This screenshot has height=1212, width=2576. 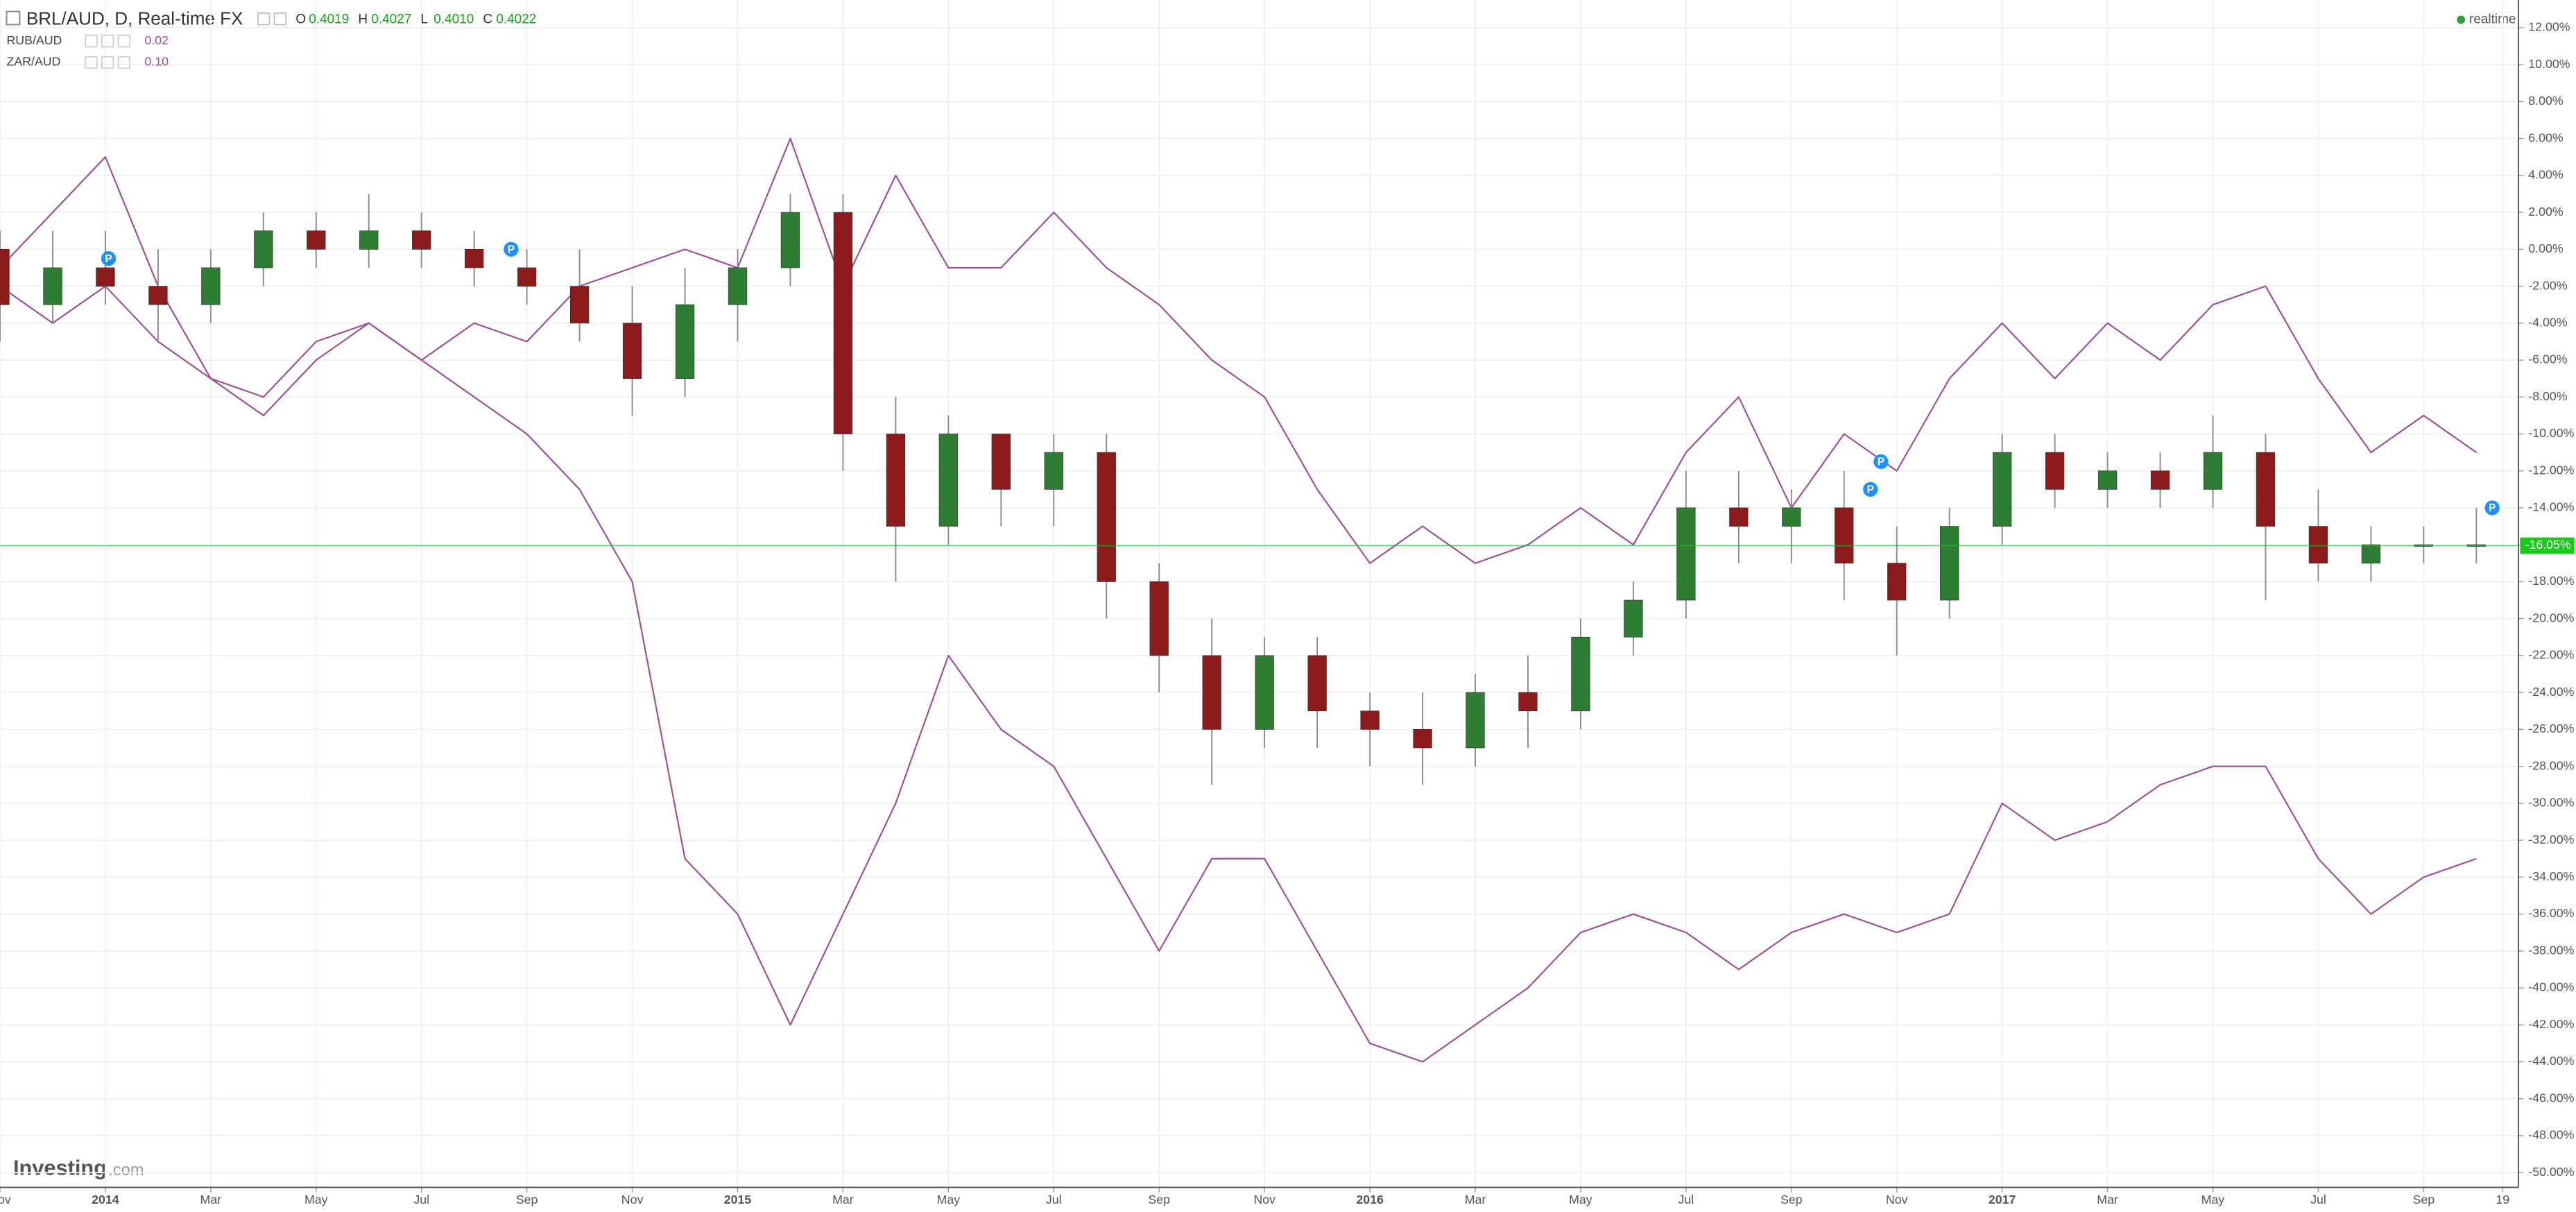 What do you see at coordinates (2547, 285) in the screenshot?
I see `y-tick-label: -2.00%` at bounding box center [2547, 285].